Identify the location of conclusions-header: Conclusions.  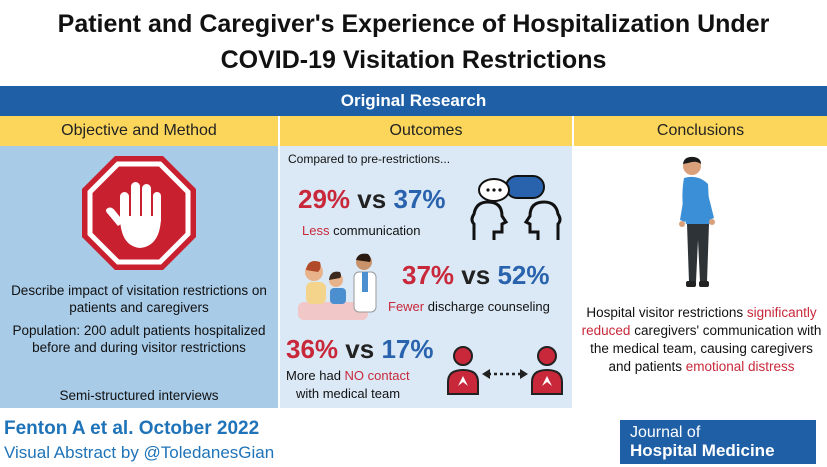
(700, 131).